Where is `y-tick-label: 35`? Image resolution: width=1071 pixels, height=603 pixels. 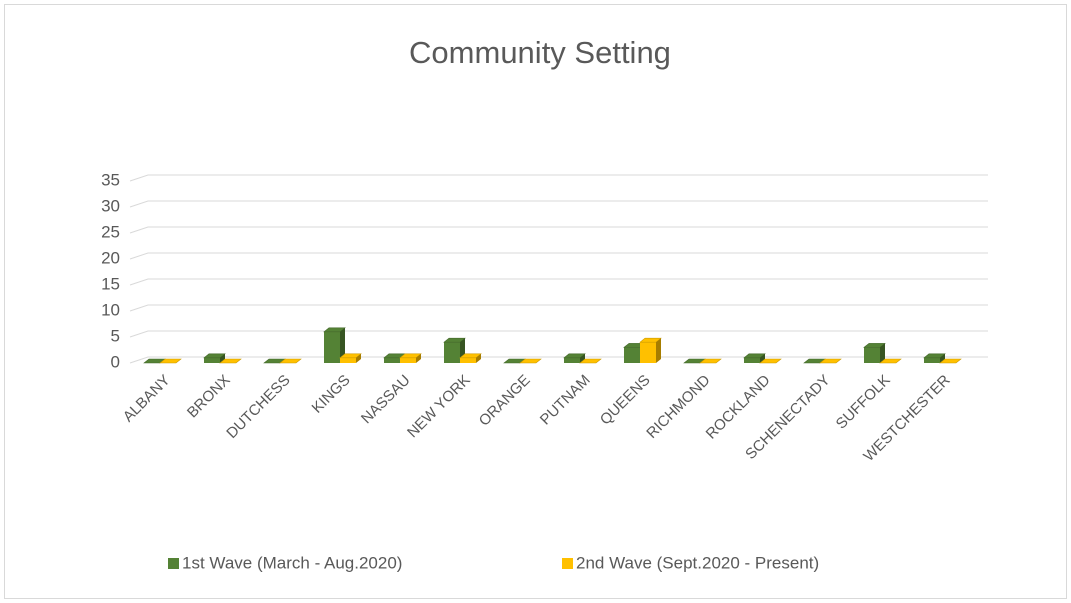
y-tick-label: 35 is located at coordinates (110, 179).